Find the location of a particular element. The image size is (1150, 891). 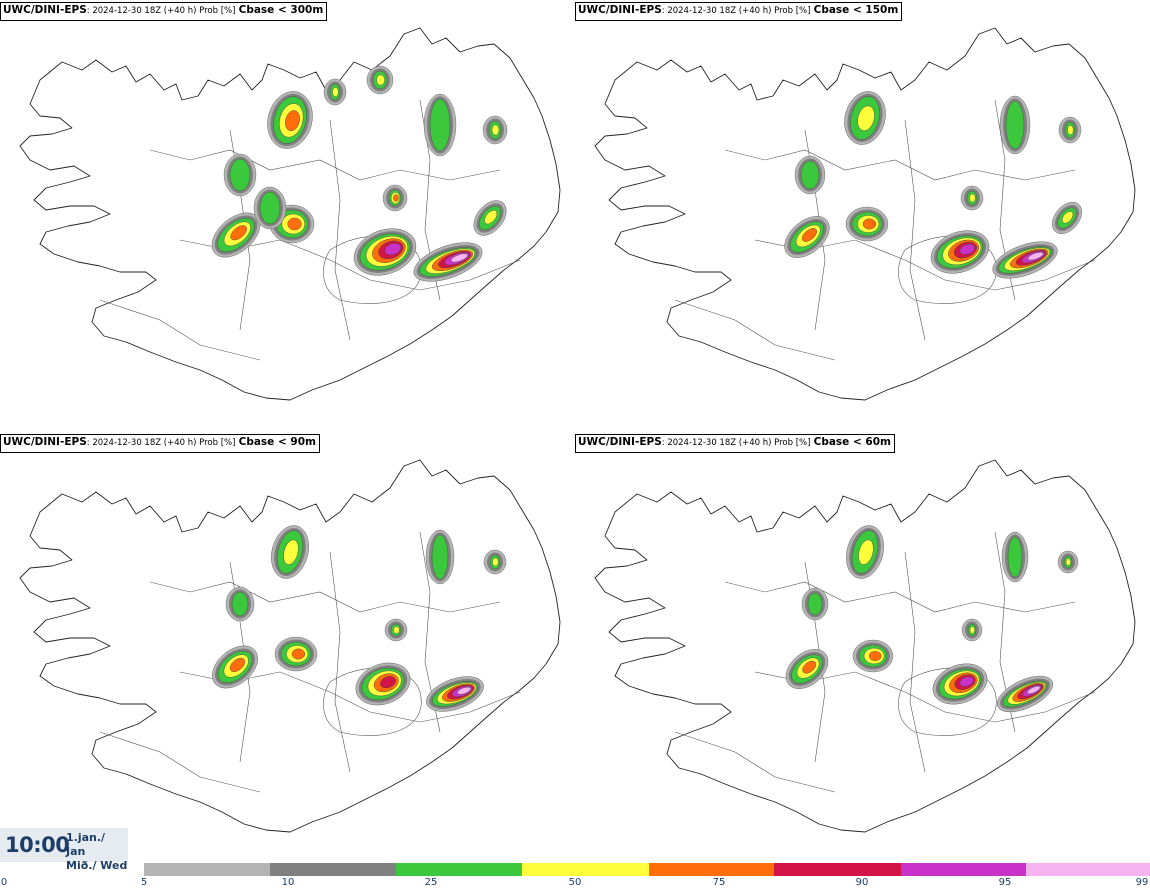

cbase-threshold: Cbase < 150m is located at coordinates (856, 10).